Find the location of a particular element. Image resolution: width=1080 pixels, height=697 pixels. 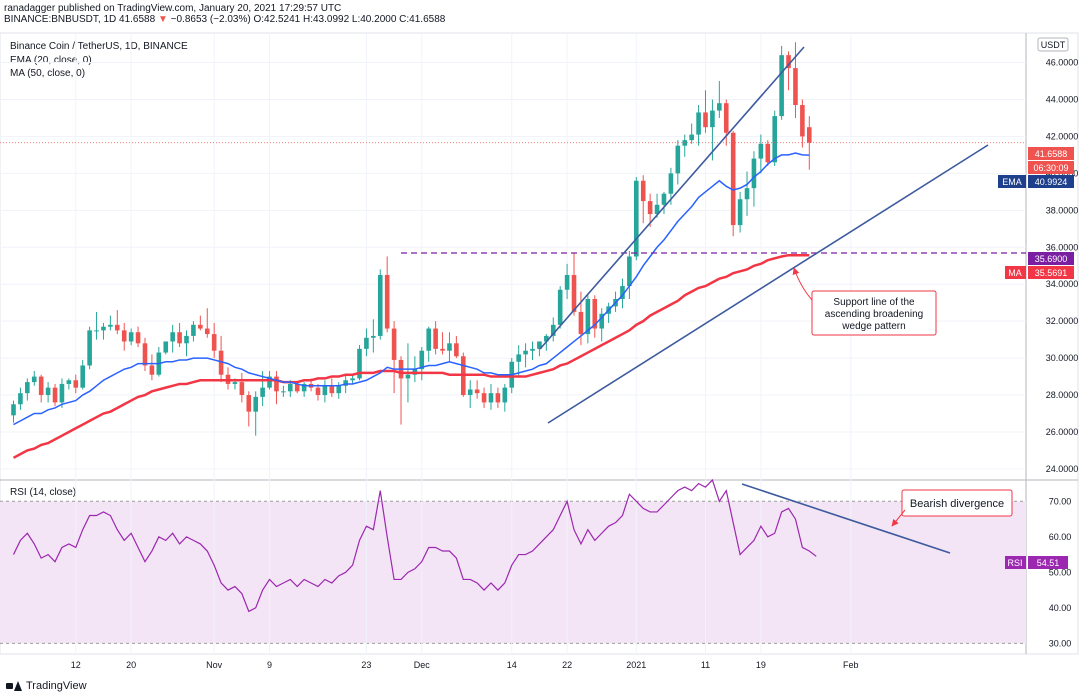

tradingview-footer: TradingView is located at coordinates (46, 686).